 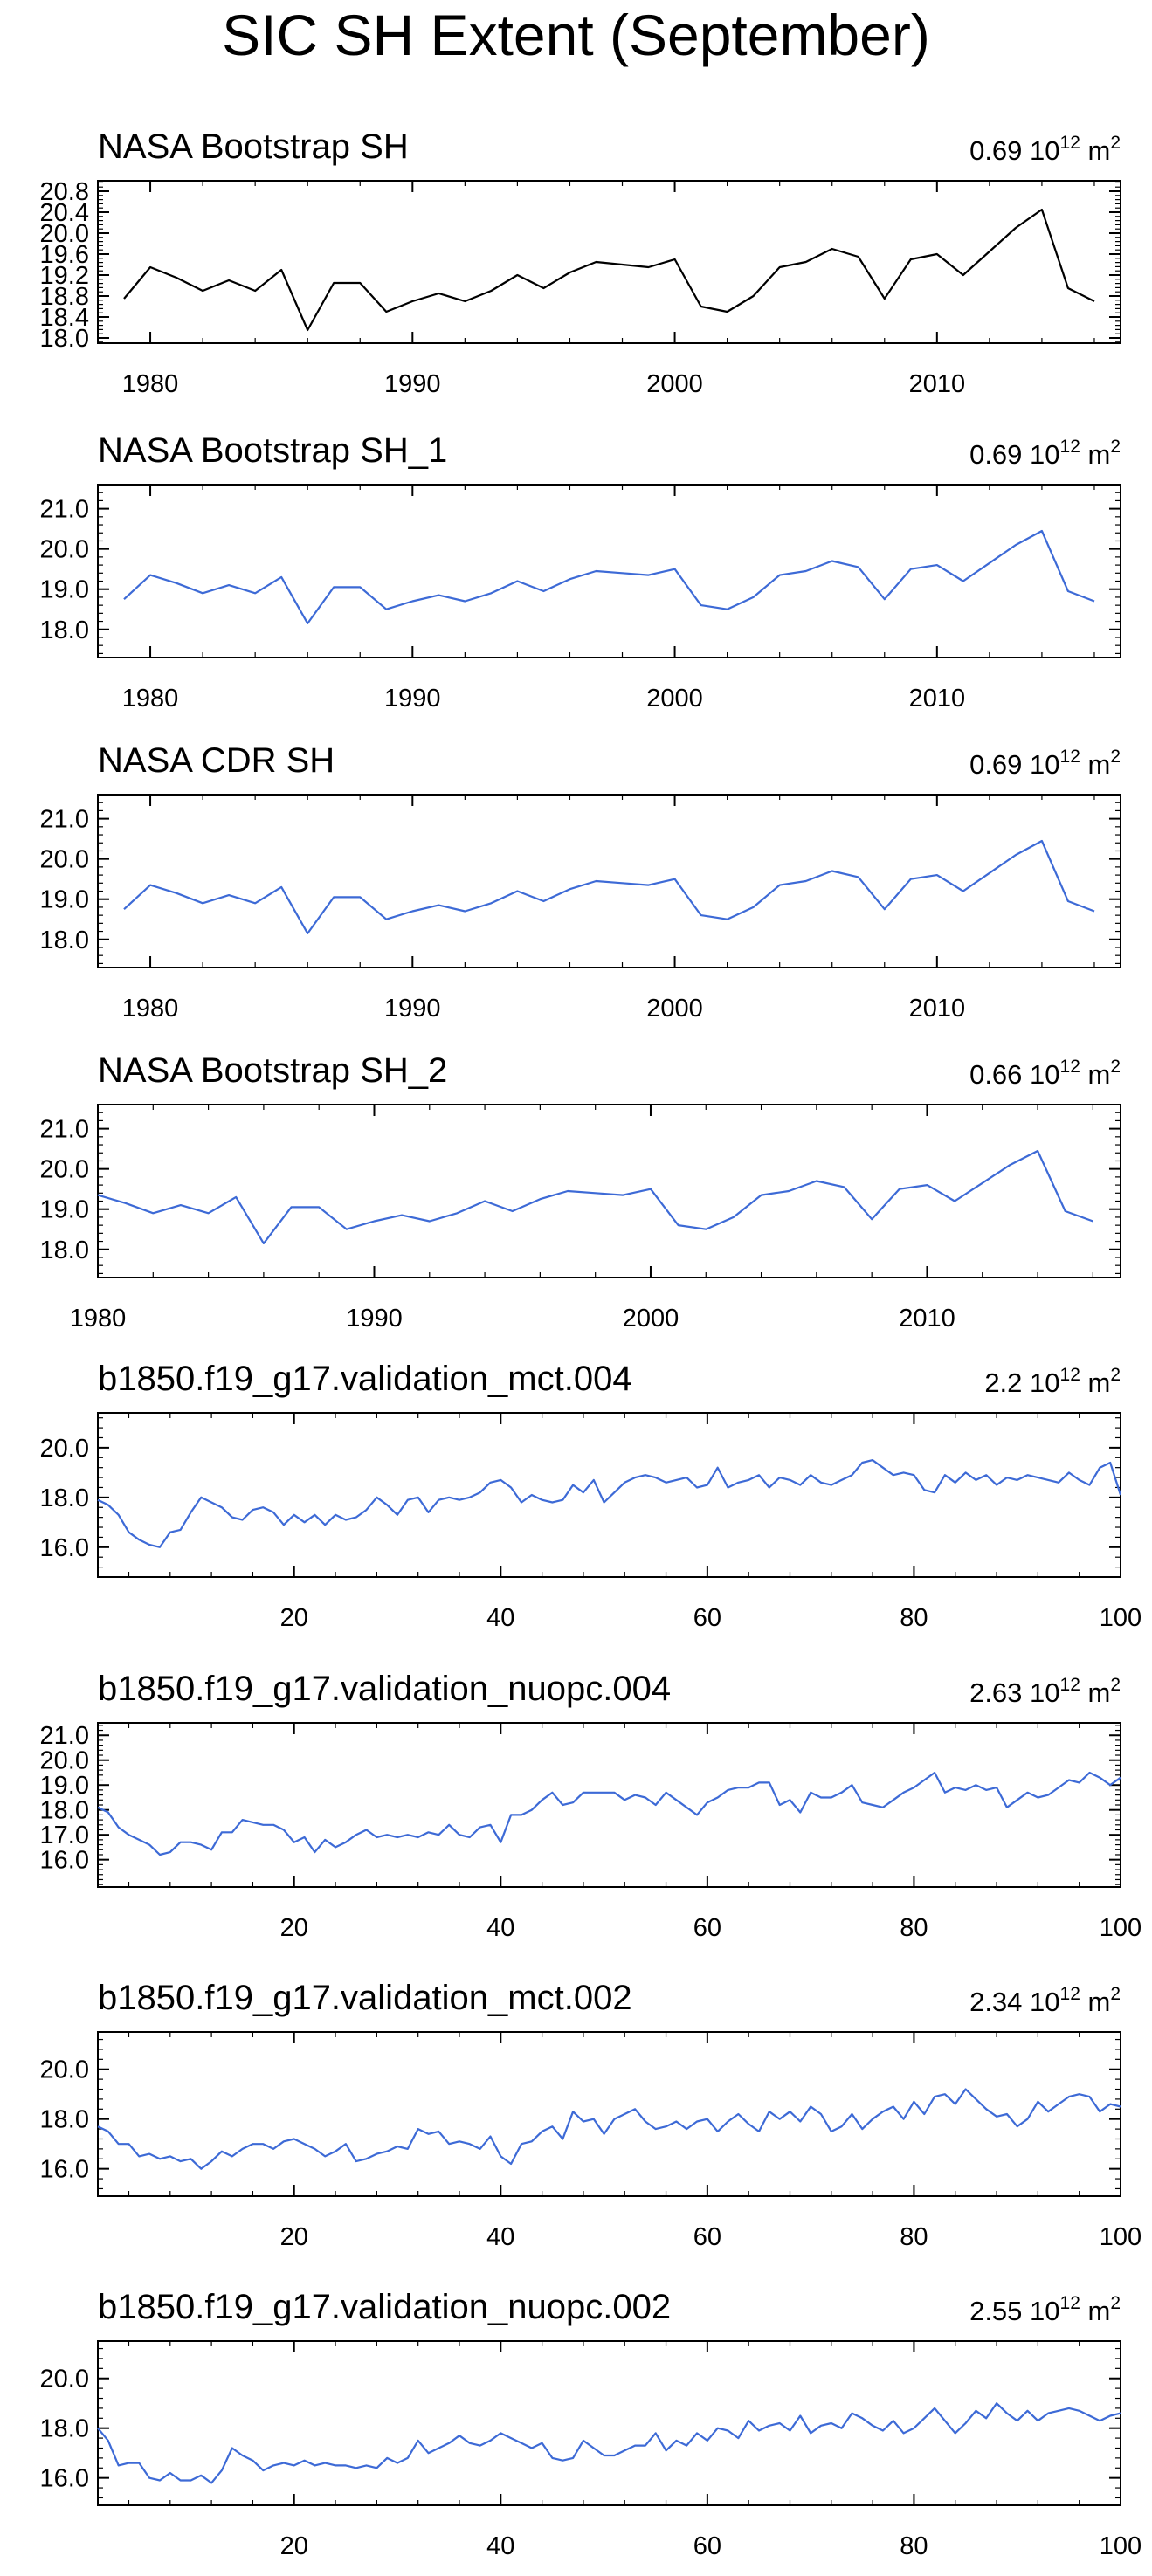 I want to click on panel-title: NASA Bootstrap SH, so click(x=253, y=146).